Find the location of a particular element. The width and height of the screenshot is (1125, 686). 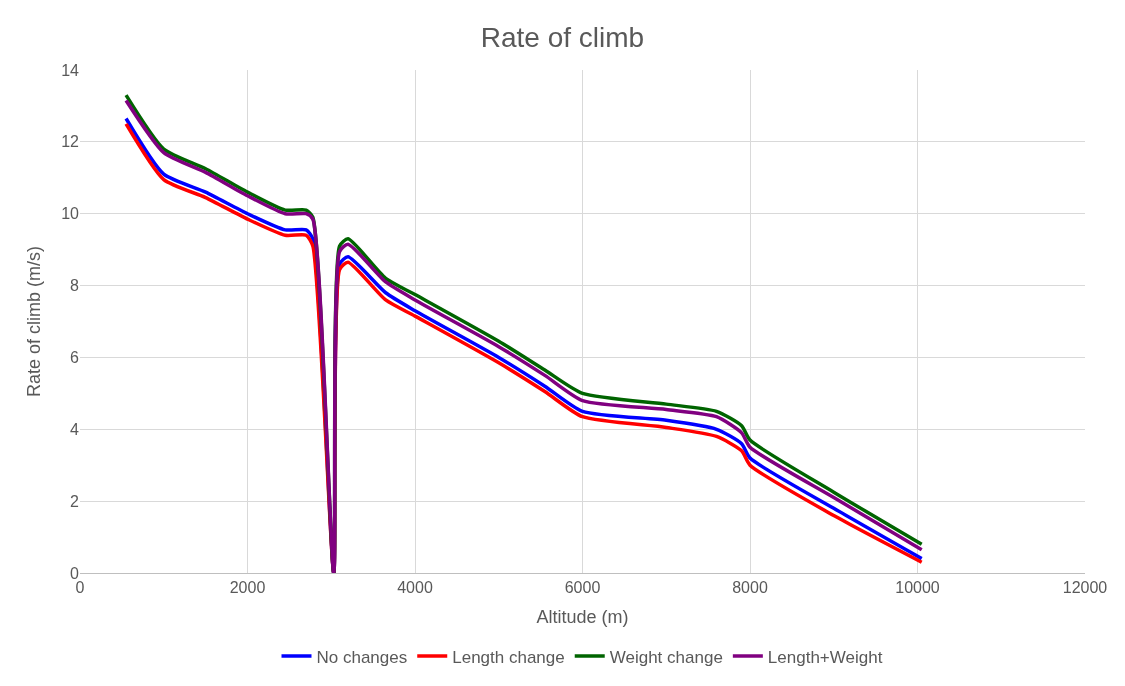

y-axis-title: Rate of climb (m/s) is located at coordinates (34, 321).